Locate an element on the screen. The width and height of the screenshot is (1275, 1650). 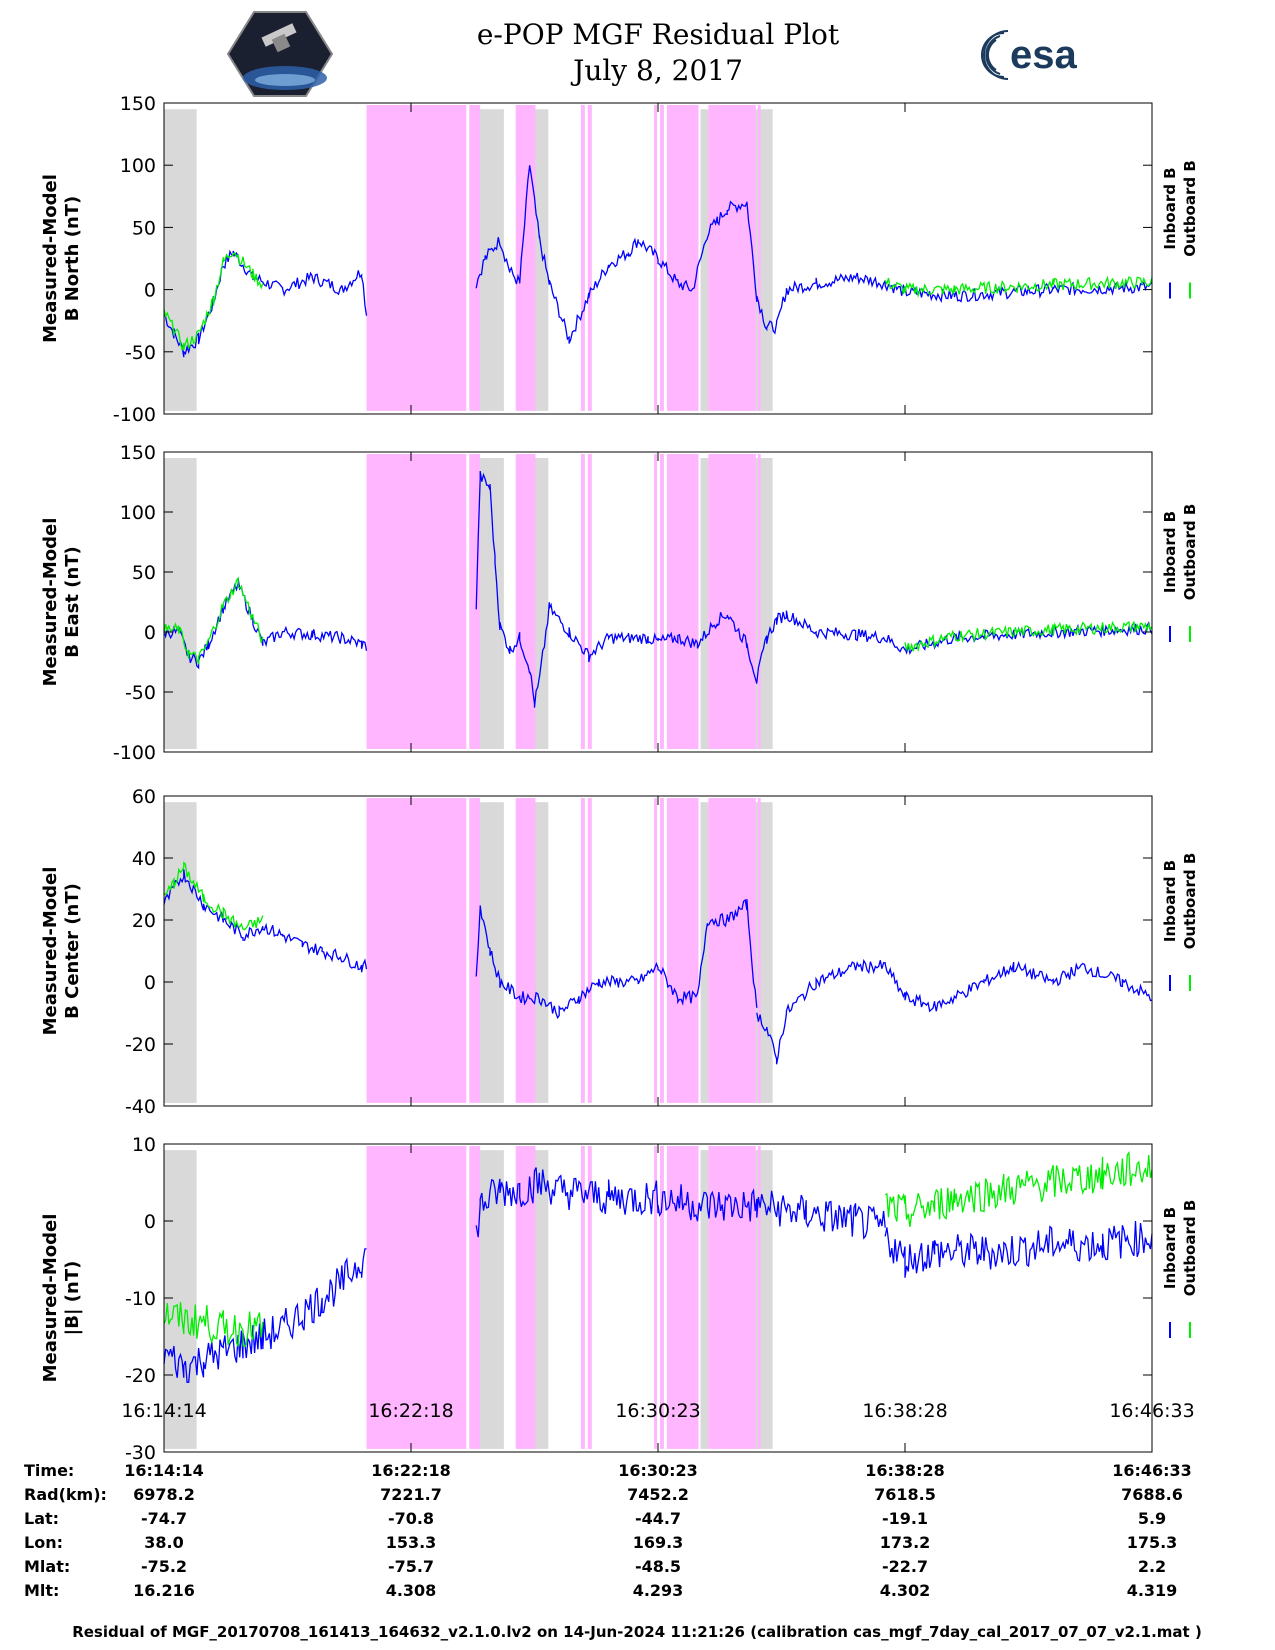
info-row-lat: Lat: -74.7 -70.8 -44.7 -19.1 5.9 is located at coordinates (595, 1518).